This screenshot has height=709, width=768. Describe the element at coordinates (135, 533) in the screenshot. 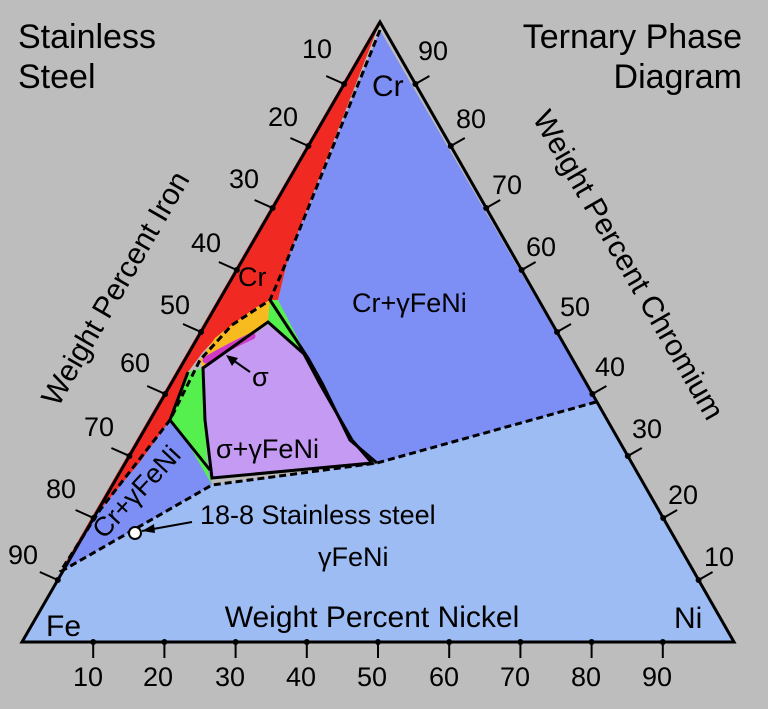

I see `stainless-18-8-point` at that location.